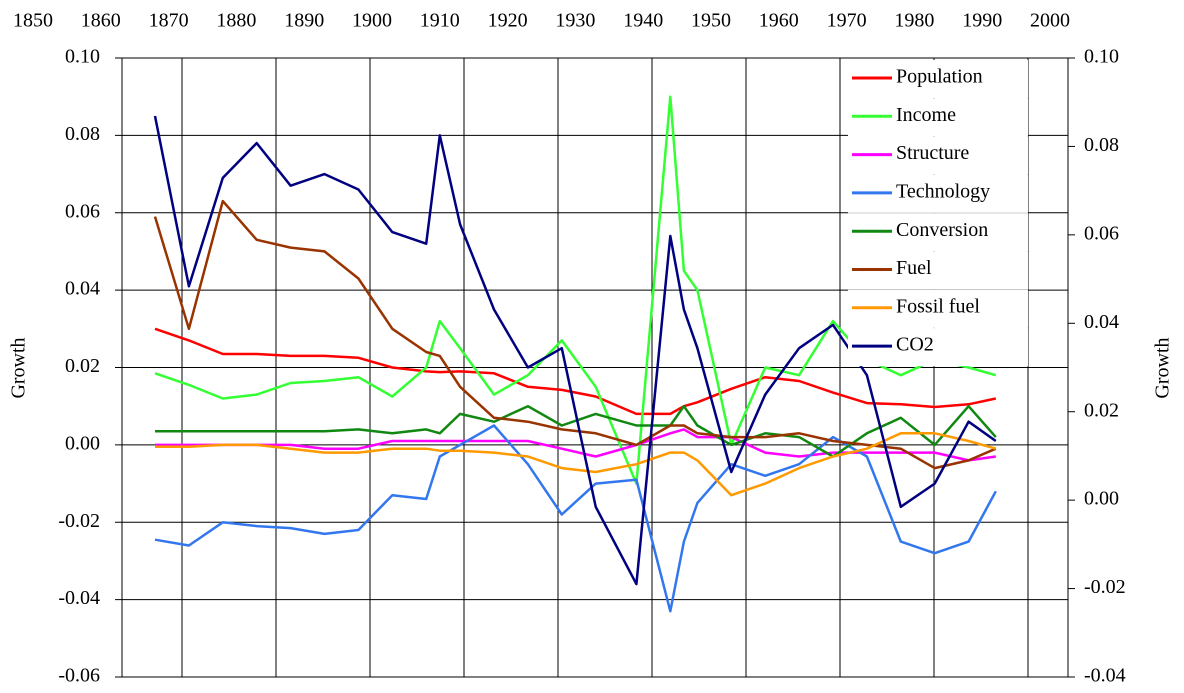  Describe the element at coordinates (711, 21) in the screenshot. I see `x-tick-label: 1950` at that location.